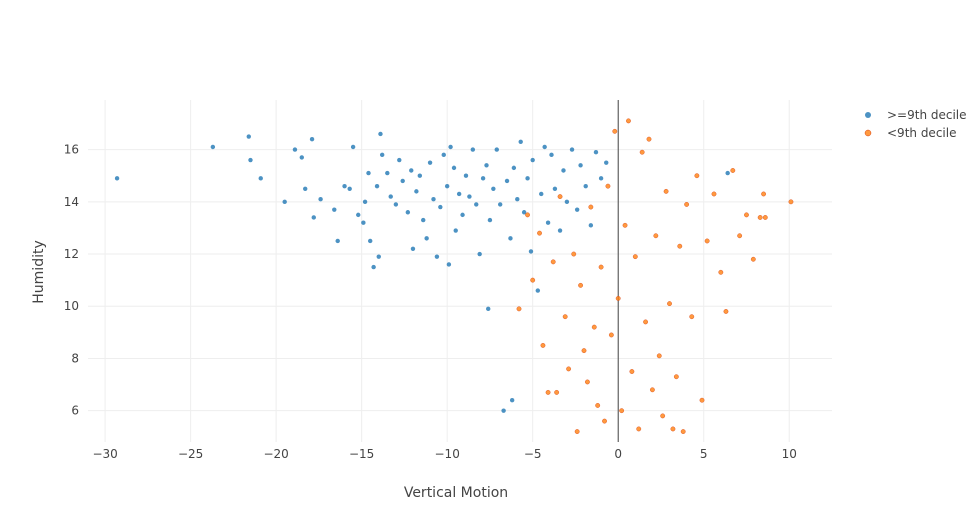 This screenshot has height=529, width=973. What do you see at coordinates (916, 115) in the screenshot?
I see `legend-item-series-0: >=9th decile` at bounding box center [916, 115].